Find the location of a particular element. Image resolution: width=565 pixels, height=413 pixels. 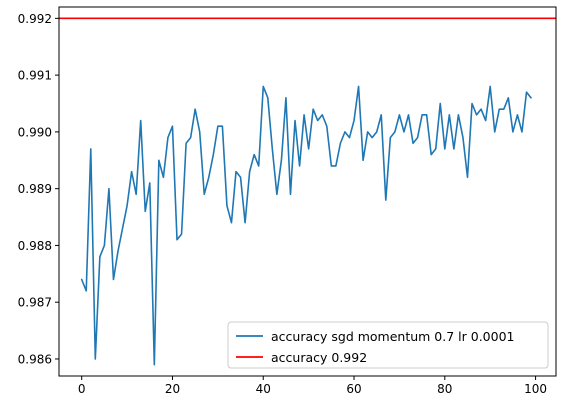

y-tick-label: 0.989 is located at coordinates (35, 189).